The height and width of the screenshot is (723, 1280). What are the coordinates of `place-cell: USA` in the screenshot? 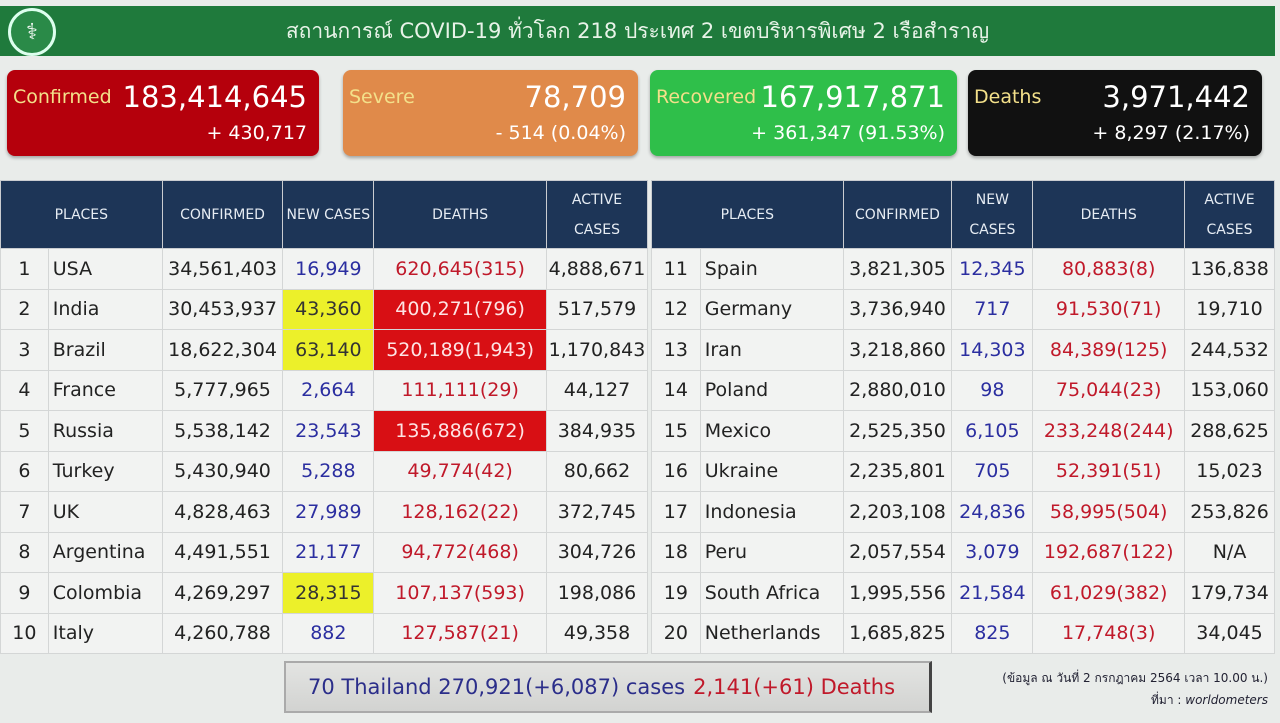 It's located at (105, 269).